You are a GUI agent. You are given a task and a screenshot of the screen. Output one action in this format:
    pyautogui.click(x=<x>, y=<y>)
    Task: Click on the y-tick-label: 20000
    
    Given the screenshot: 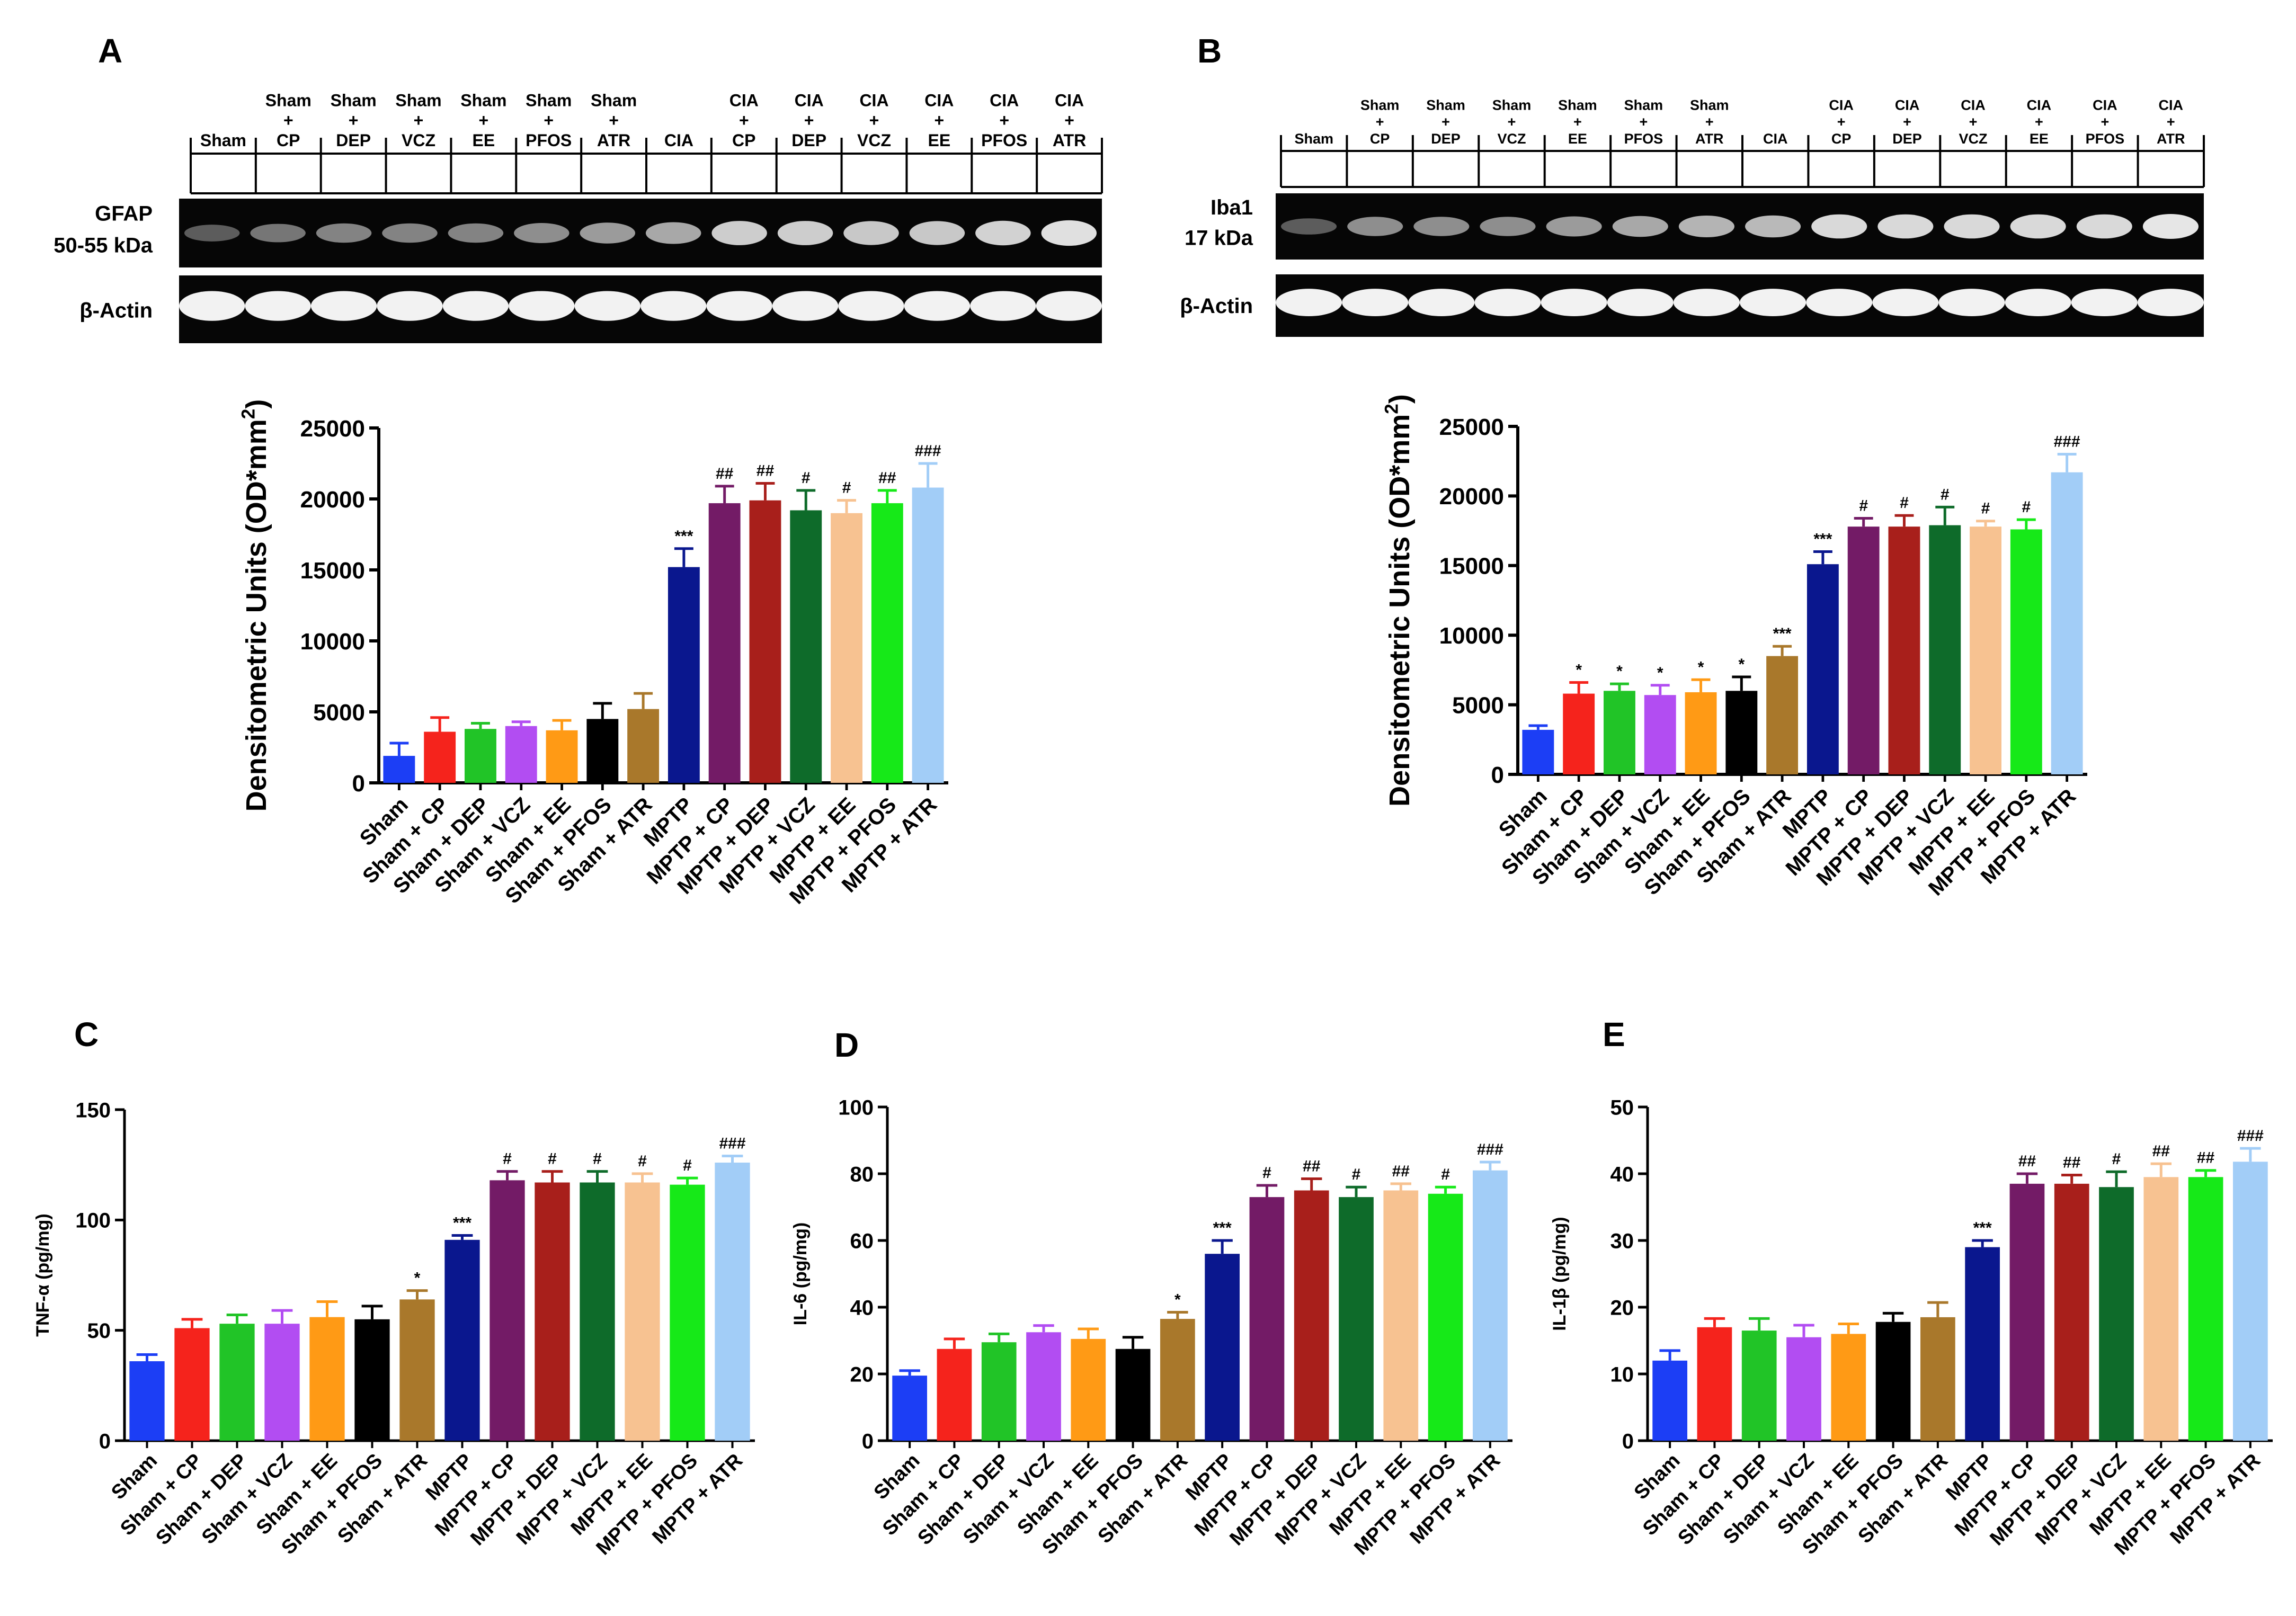 What is the action you would take?
    pyautogui.click(x=332, y=500)
    